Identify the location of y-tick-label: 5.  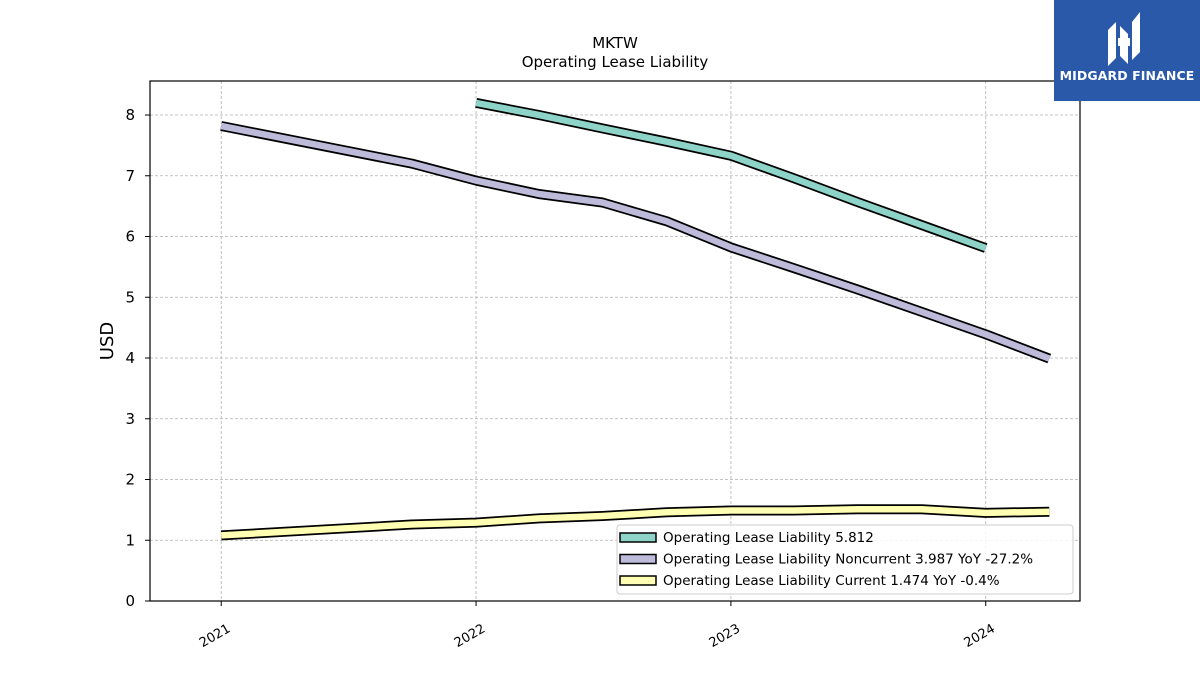
(130, 297).